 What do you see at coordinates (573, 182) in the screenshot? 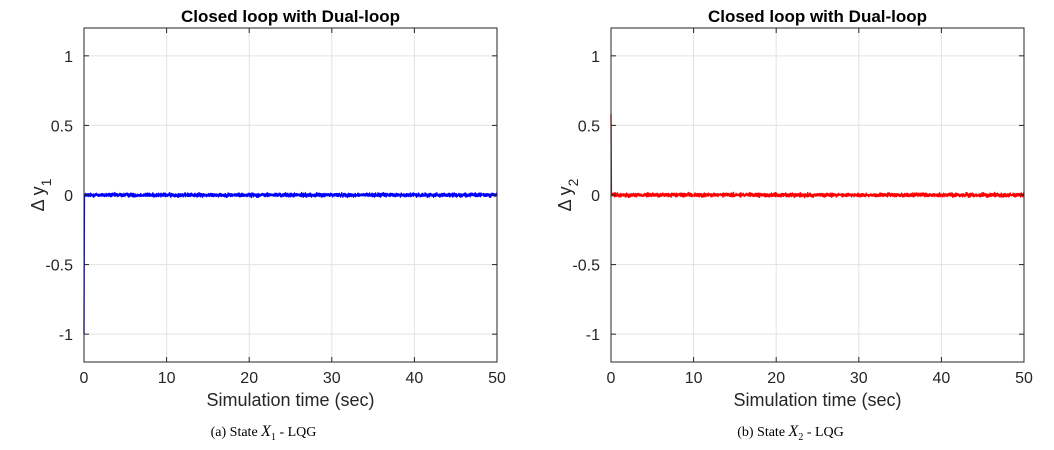
I see `y-axis-label-subscript: 2` at bounding box center [573, 182].